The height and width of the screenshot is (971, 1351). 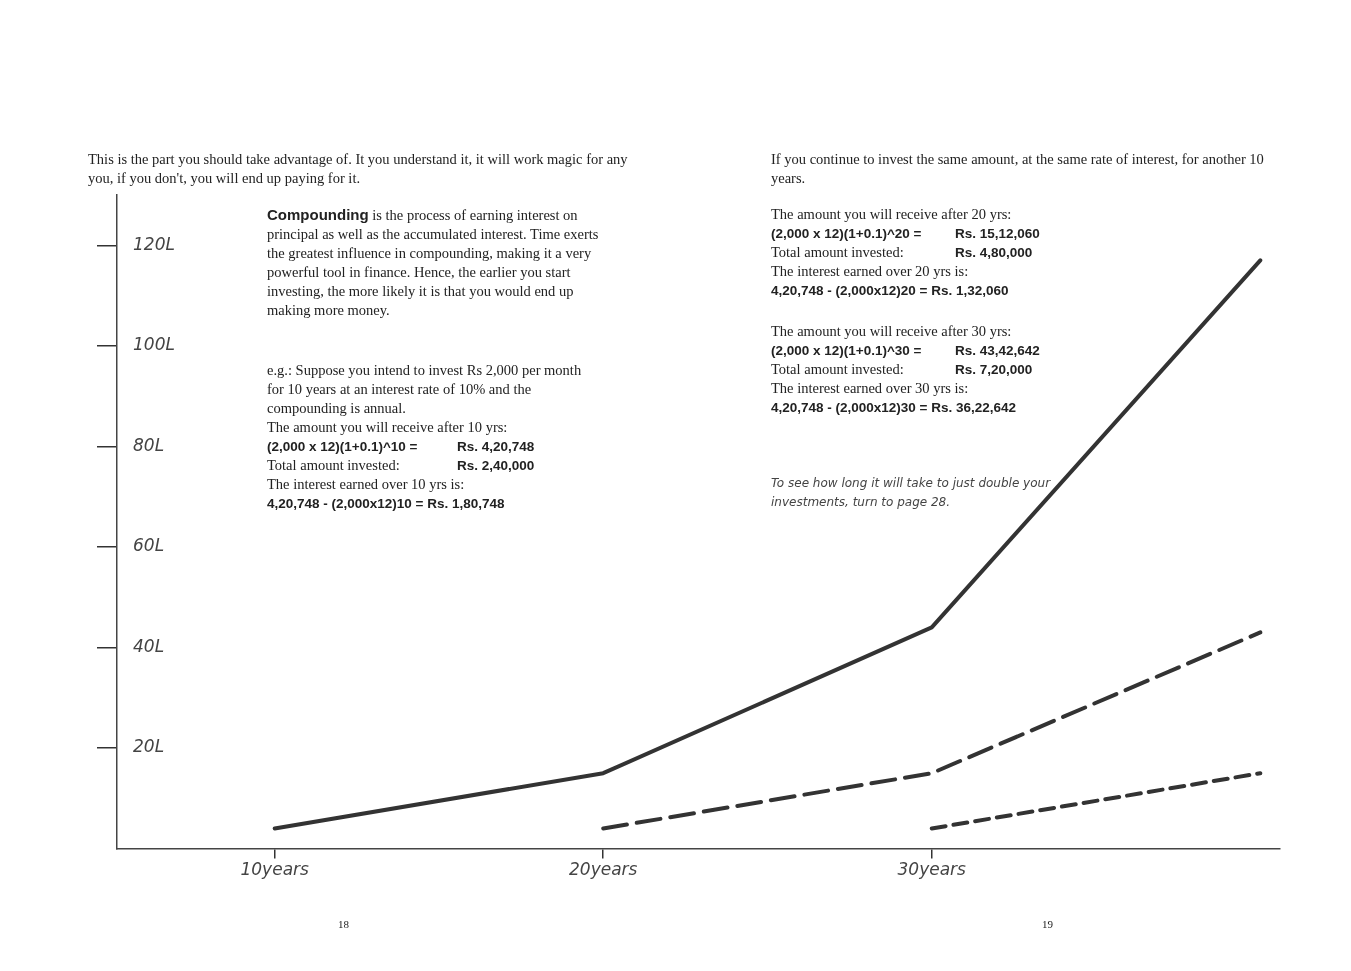 What do you see at coordinates (366, 484) in the screenshot?
I see `annotation: The interest earned over 10 yrs is:` at bounding box center [366, 484].